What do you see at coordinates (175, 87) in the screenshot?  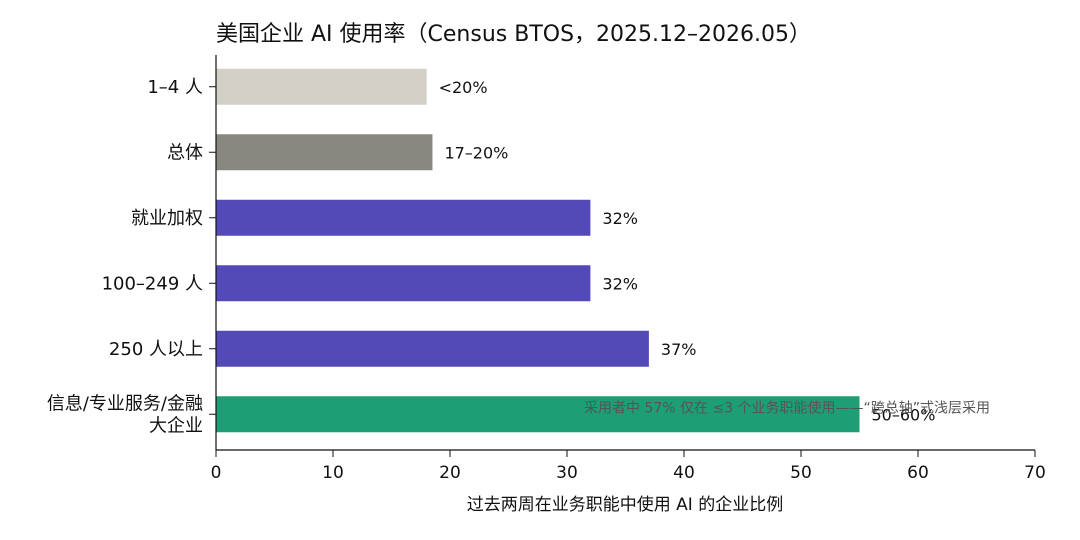 I see `category-label: 1–4 人` at bounding box center [175, 87].